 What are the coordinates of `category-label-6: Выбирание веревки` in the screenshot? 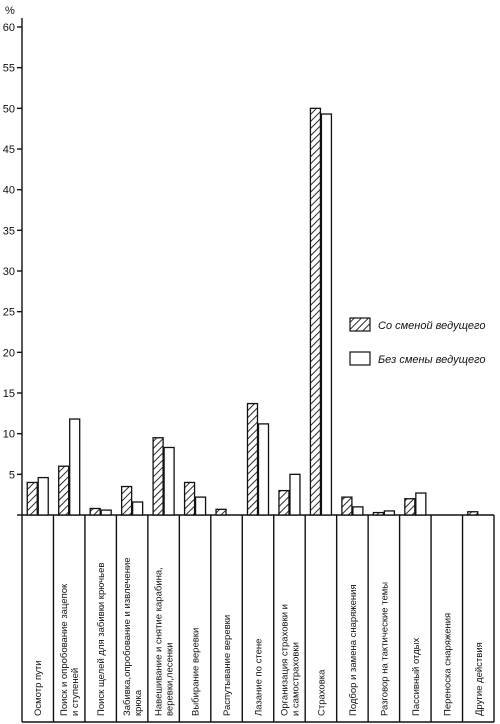 It's located at (196, 672).